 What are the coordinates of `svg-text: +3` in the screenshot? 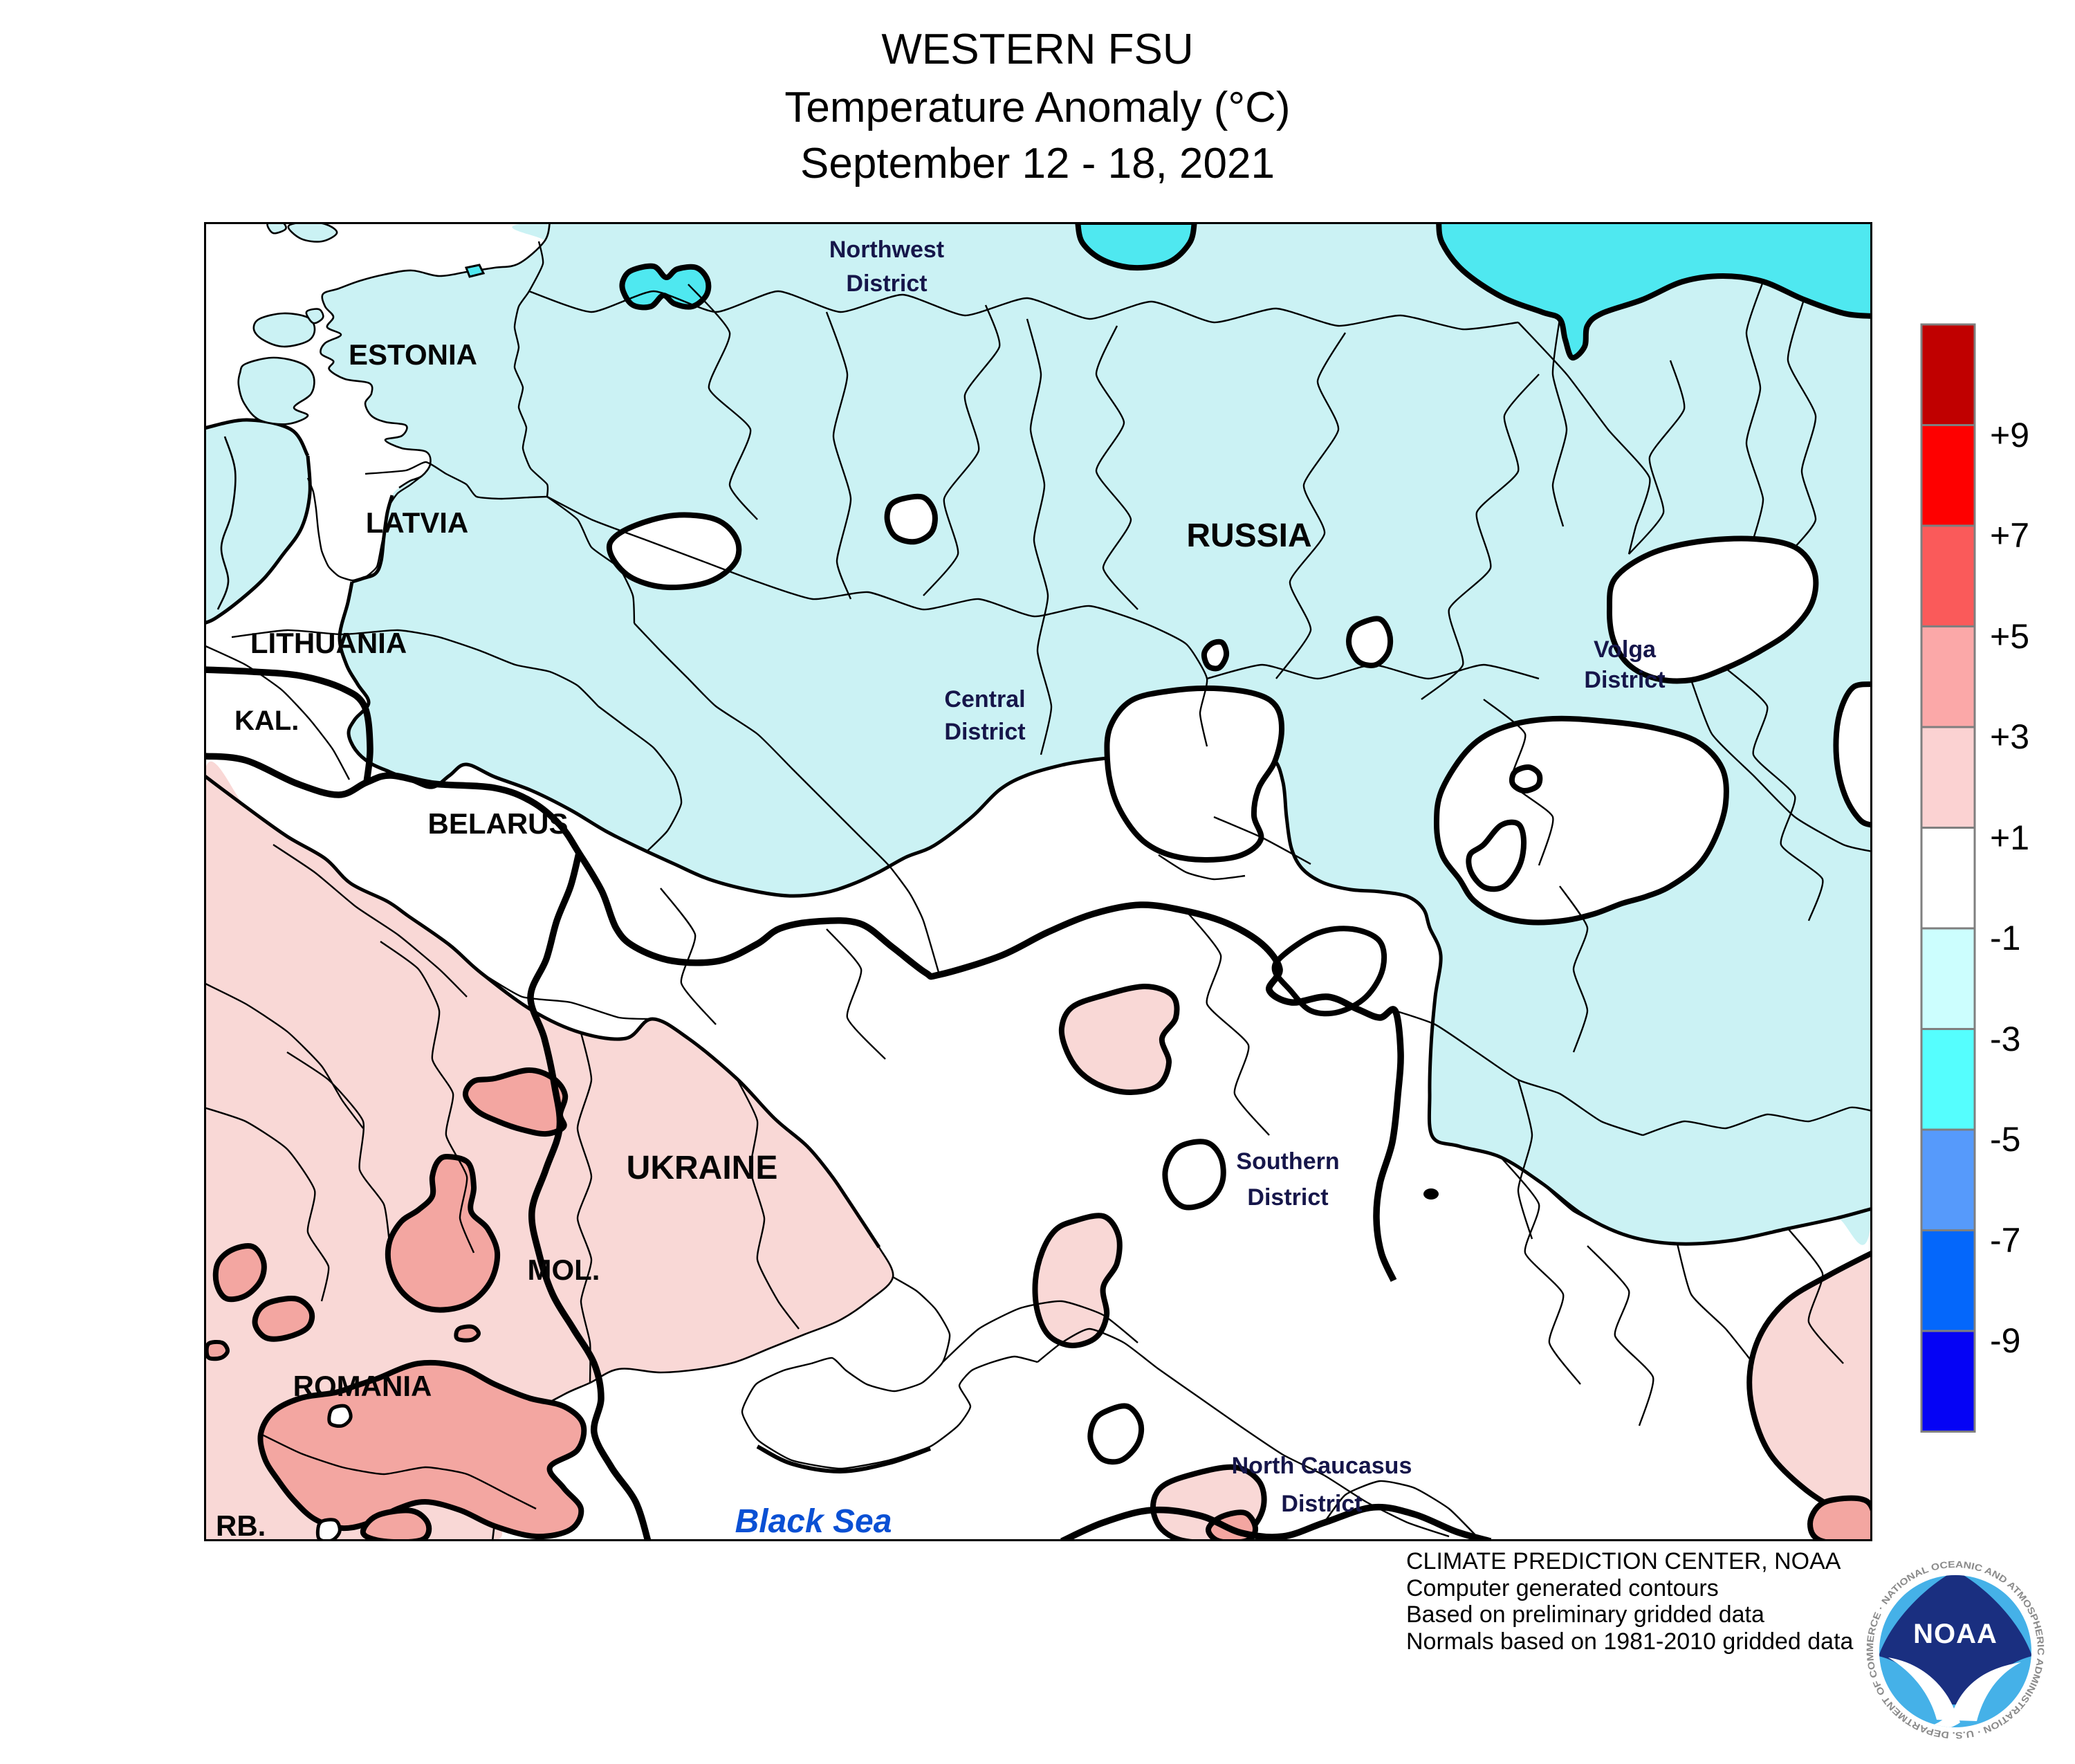 It's located at (2009, 736).